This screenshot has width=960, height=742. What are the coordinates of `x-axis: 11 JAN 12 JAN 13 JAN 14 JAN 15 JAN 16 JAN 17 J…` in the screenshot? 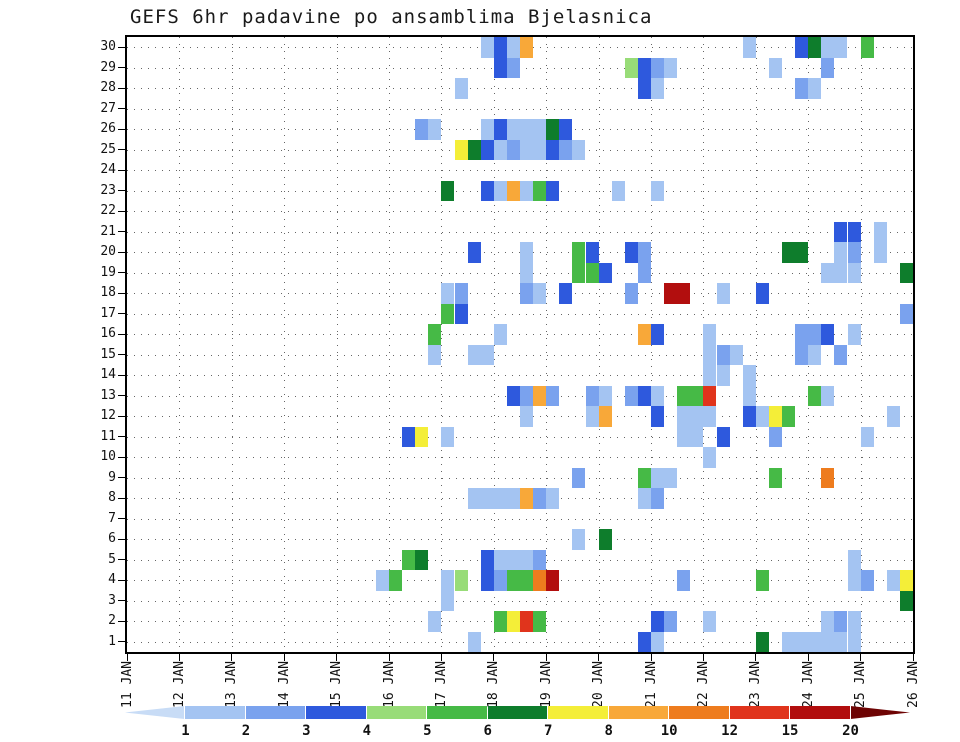 It's located at (520, 684).